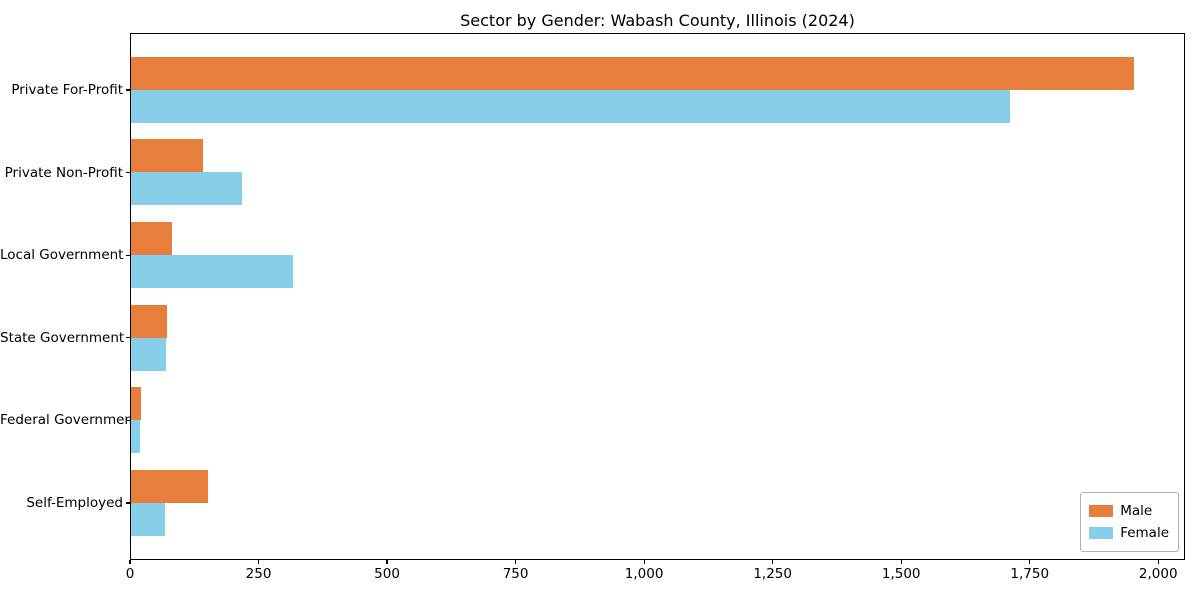 This screenshot has width=1200, height=600. What do you see at coordinates (148, 354) in the screenshot?
I see `bar-female-state-government` at bounding box center [148, 354].